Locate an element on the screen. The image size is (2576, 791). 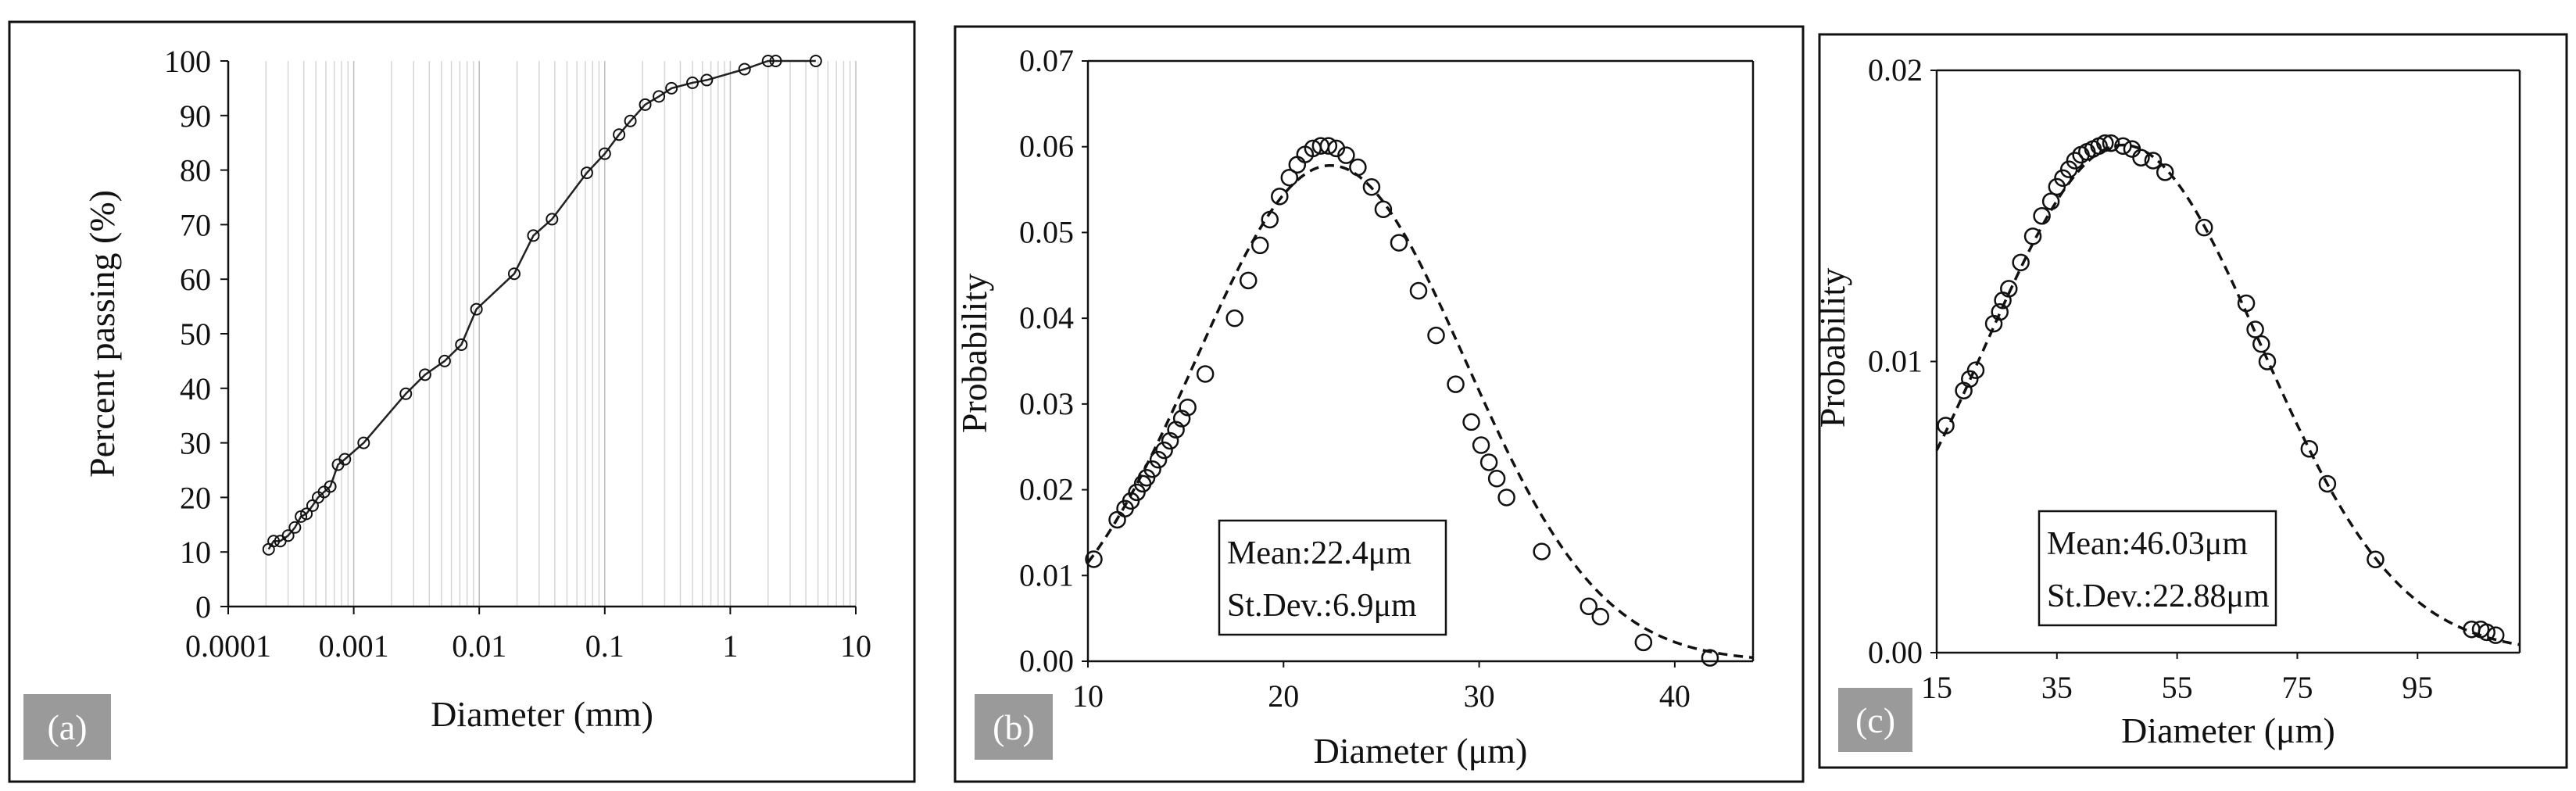
y-tick-label: 0.04 is located at coordinates (1046, 317).